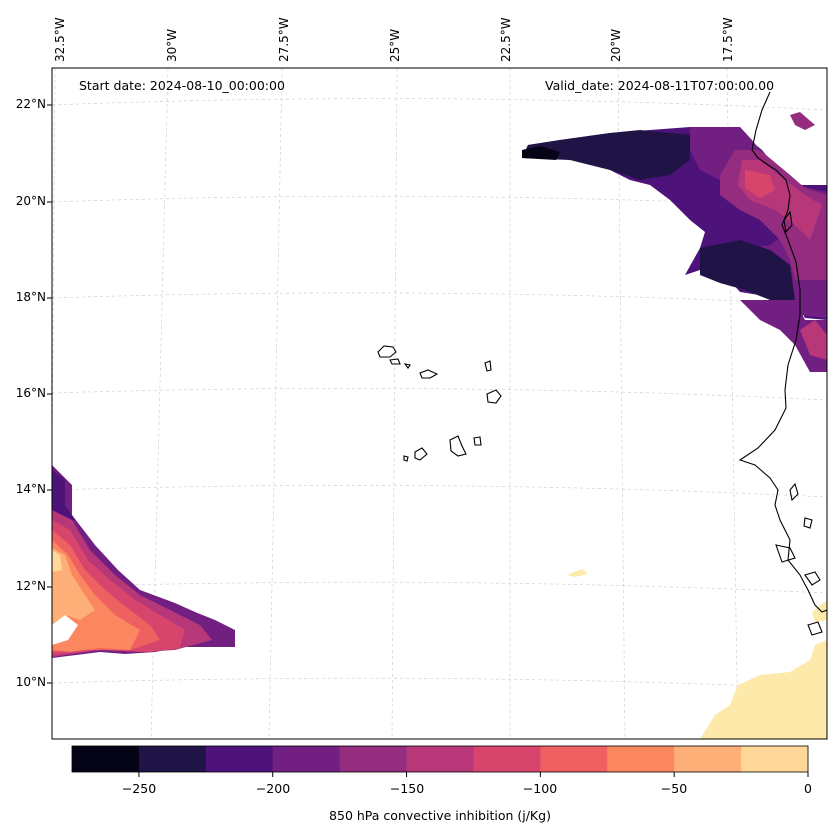  What do you see at coordinates (697, 654) in the screenshot?
I see `contour-region-southeast` at bounding box center [697, 654].